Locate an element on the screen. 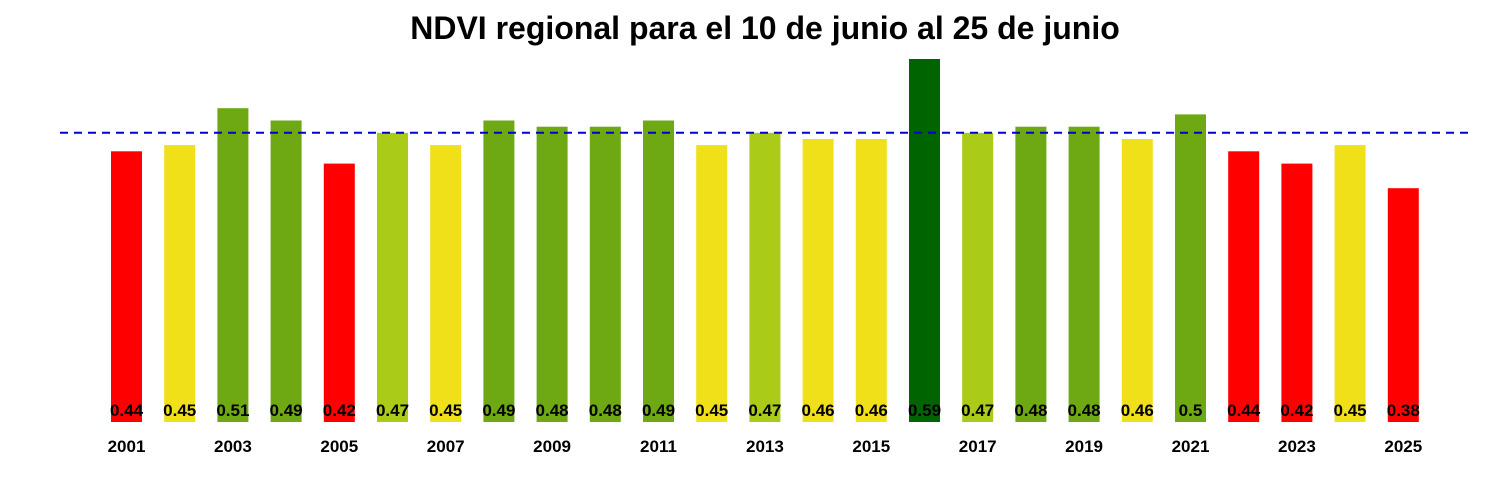  bar-2005 is located at coordinates (339, 292).